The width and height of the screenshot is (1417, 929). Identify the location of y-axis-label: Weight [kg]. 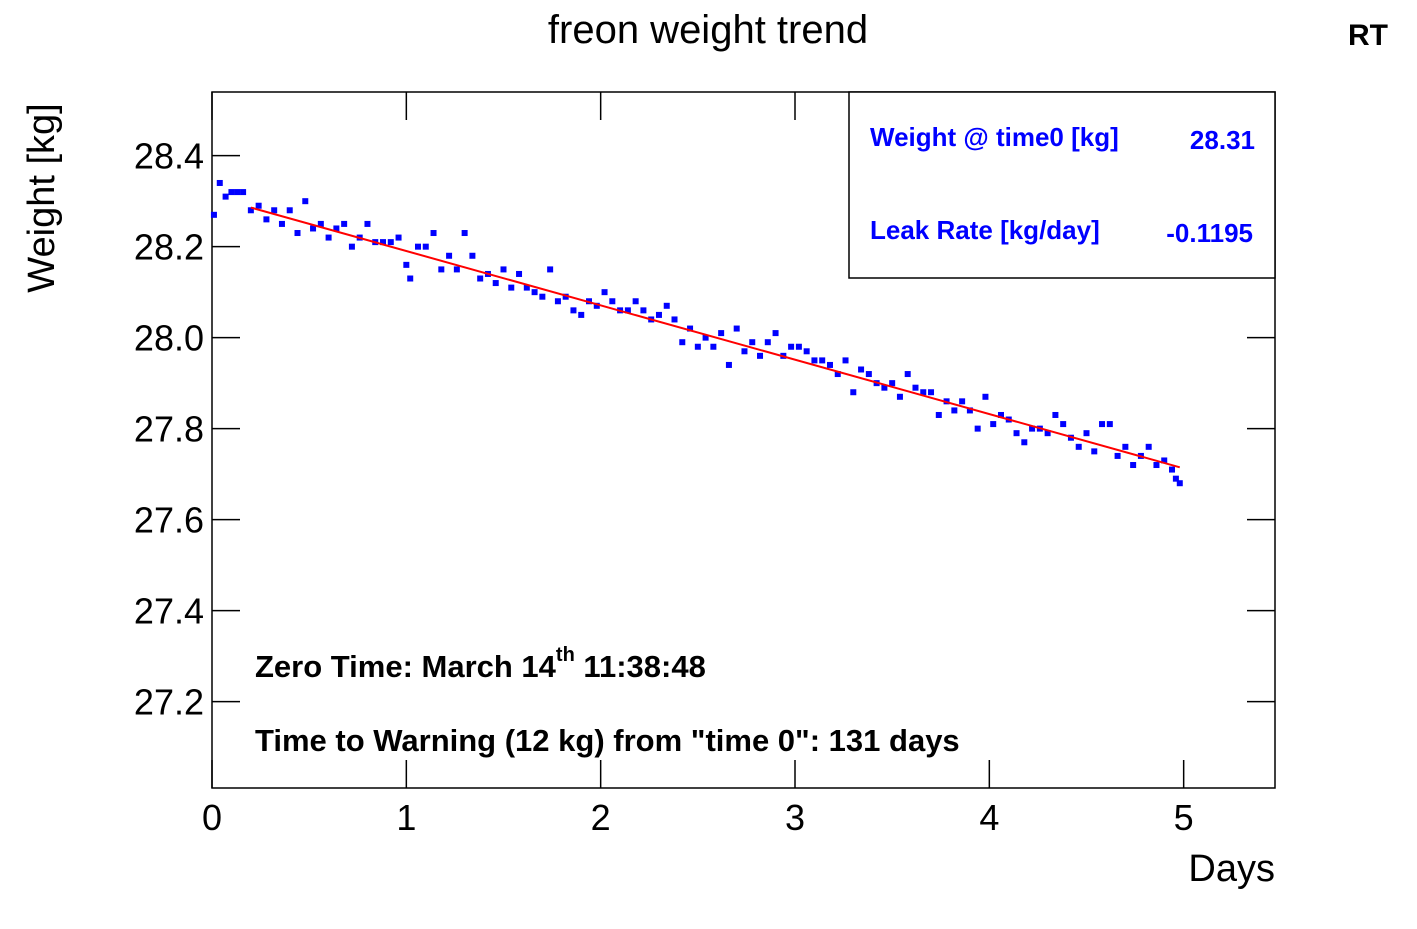
(42, 197).